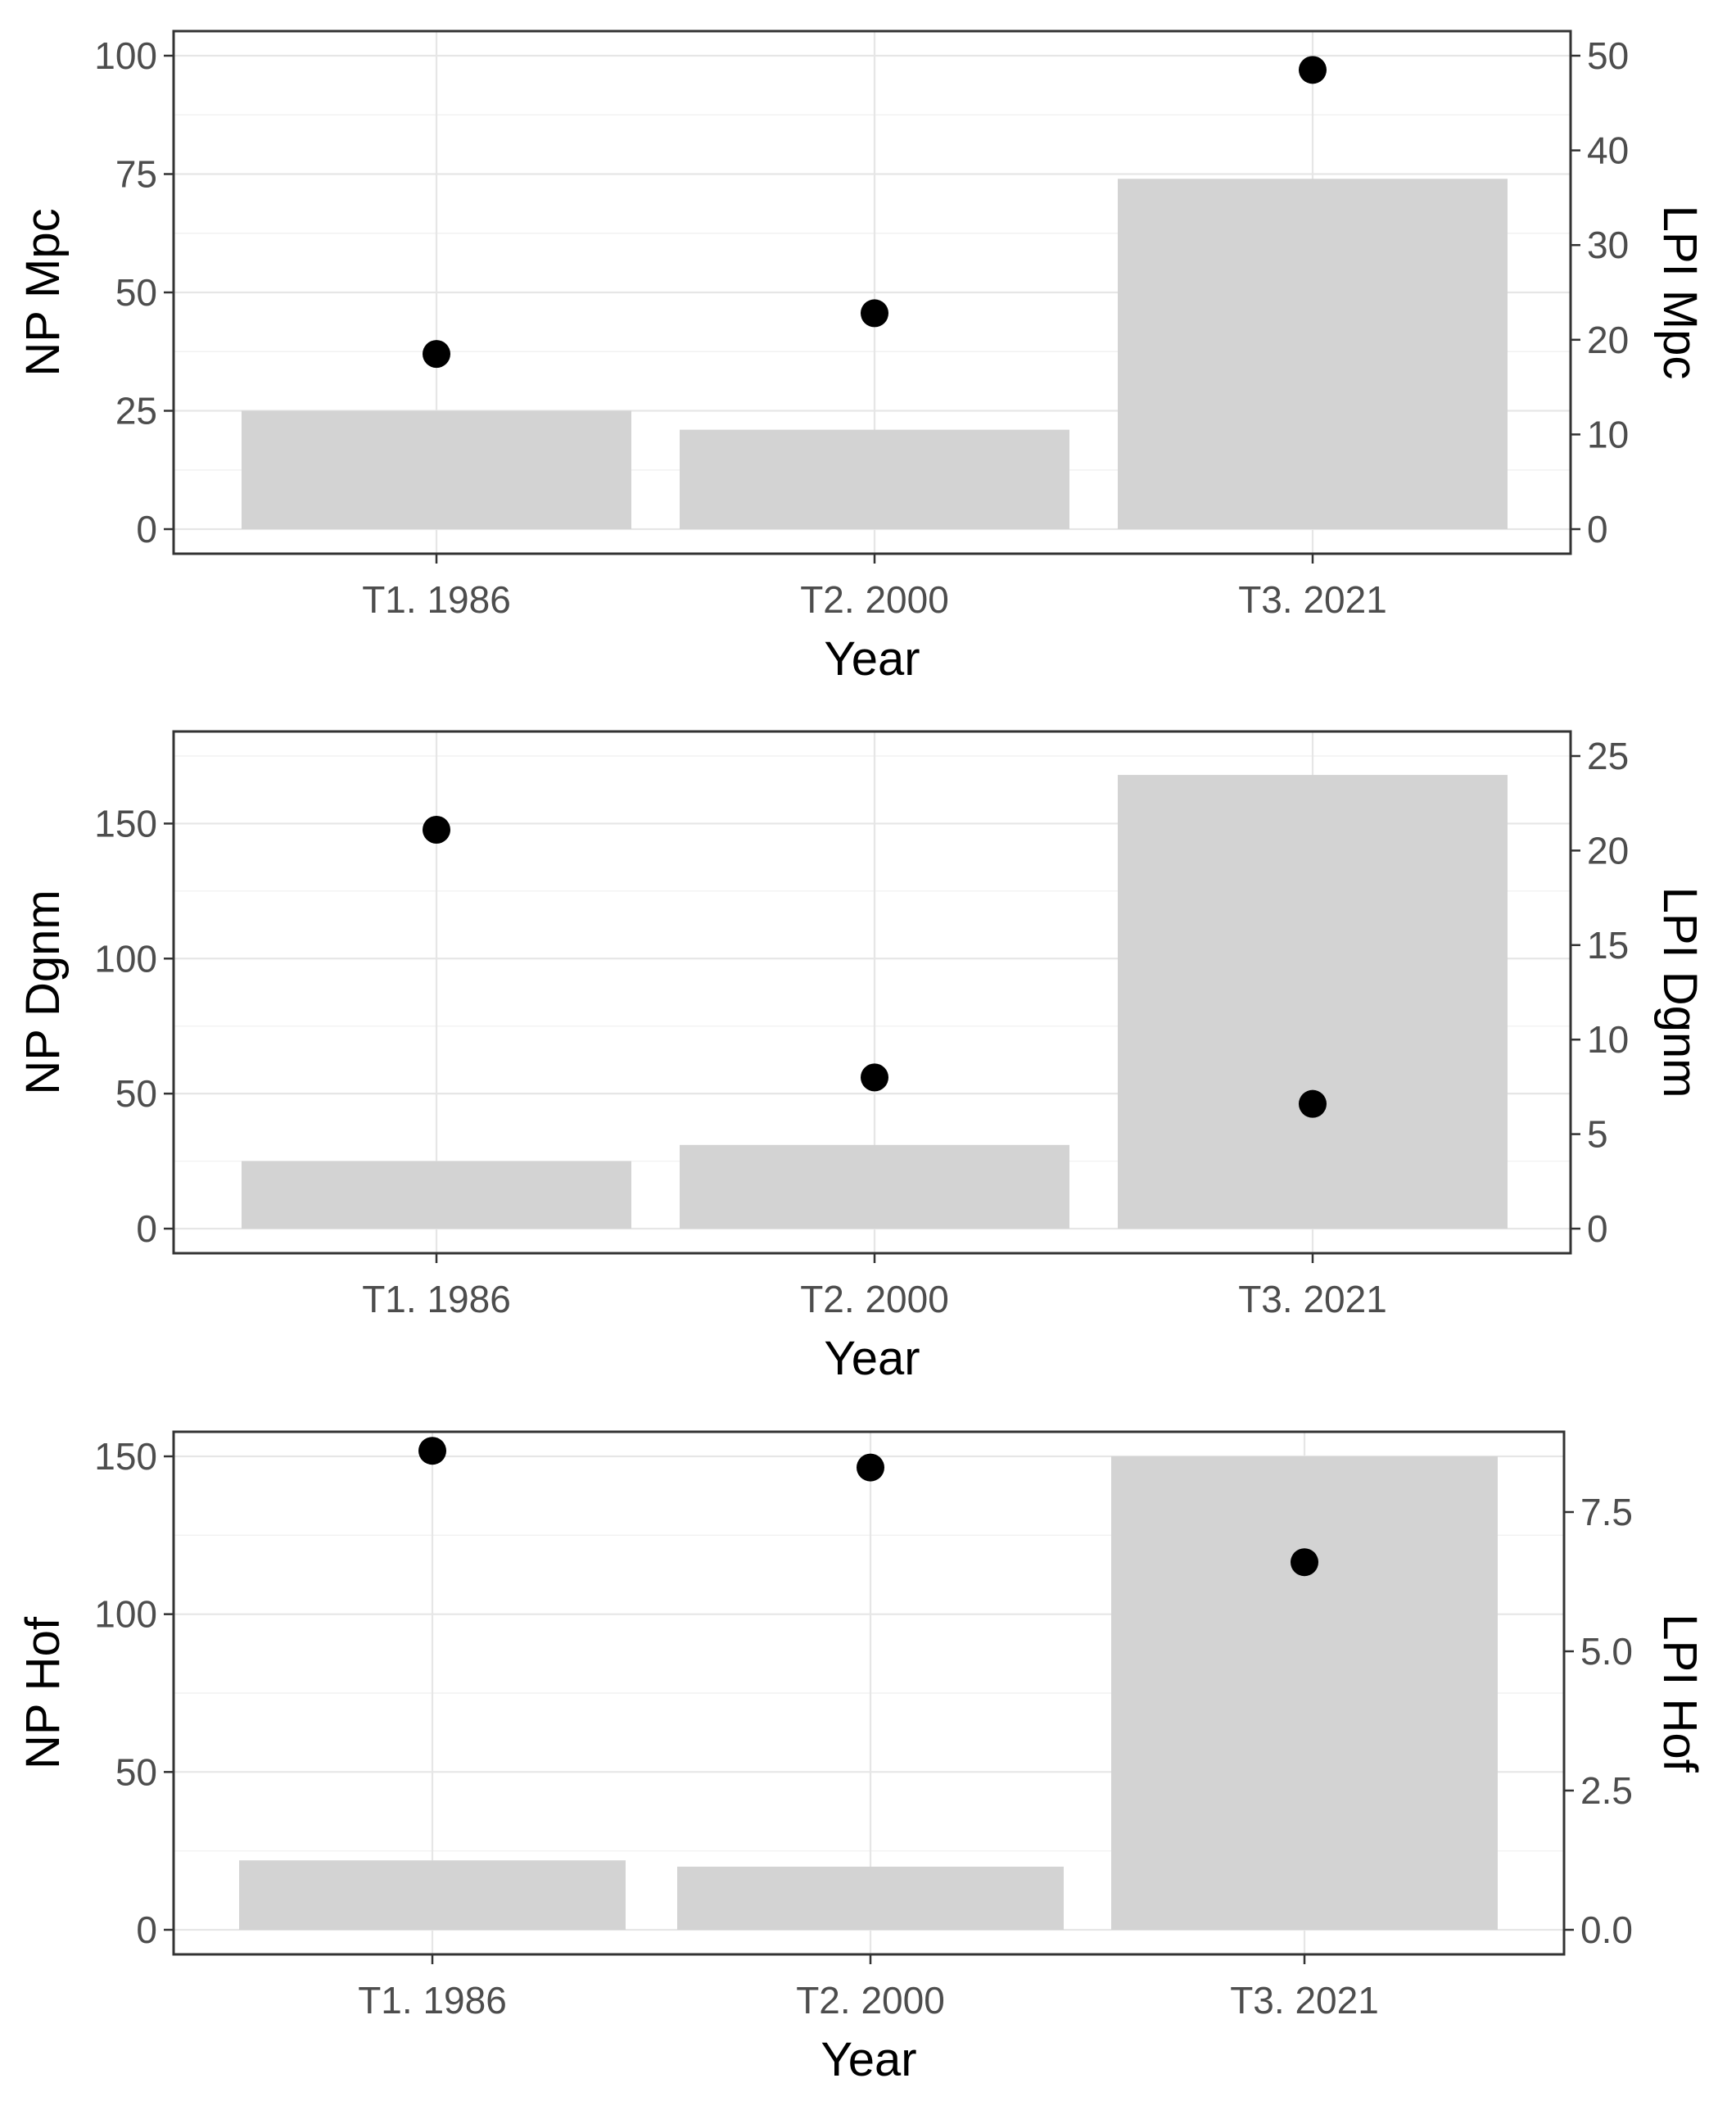  I want to click on y-tick-label: 75, so click(136, 174).